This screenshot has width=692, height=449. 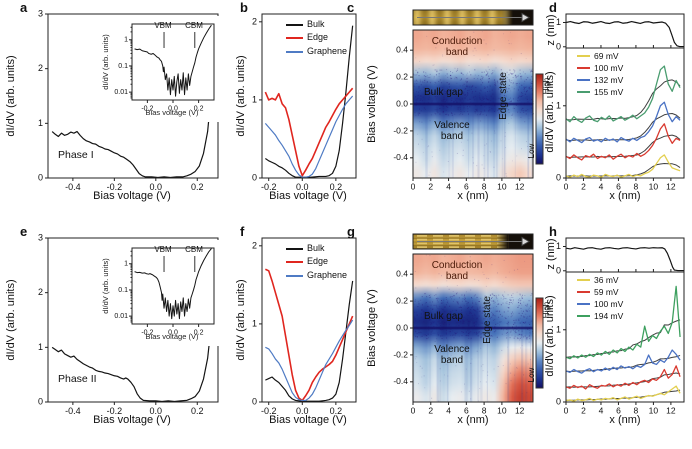 I want to click on panel-c-bulk-gap-annotation: Bulk gap, so click(x=443, y=92).